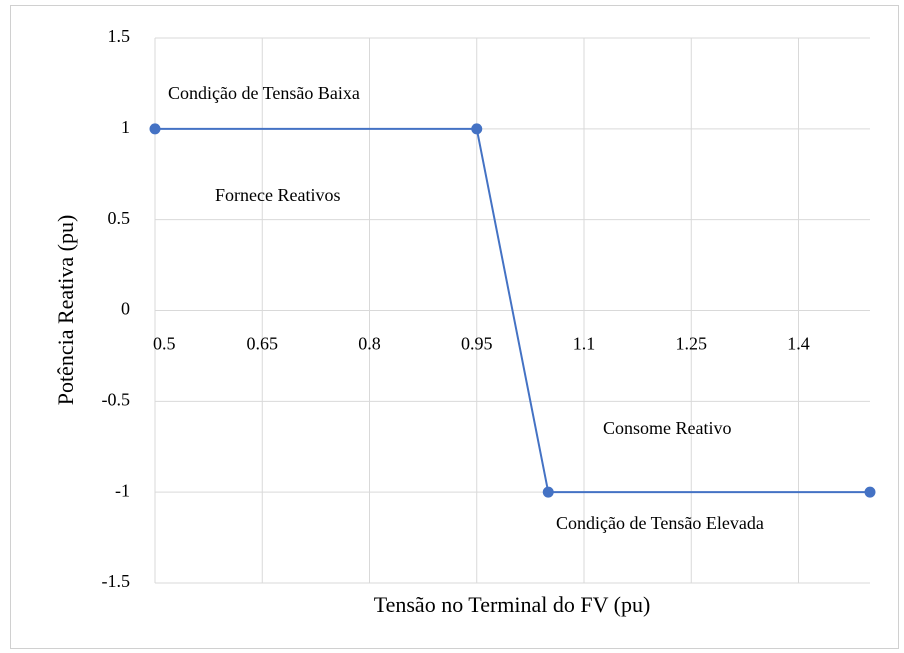  Describe the element at coordinates (264, 93) in the screenshot. I see `annotation: Condição de Tensão Baixa` at that location.